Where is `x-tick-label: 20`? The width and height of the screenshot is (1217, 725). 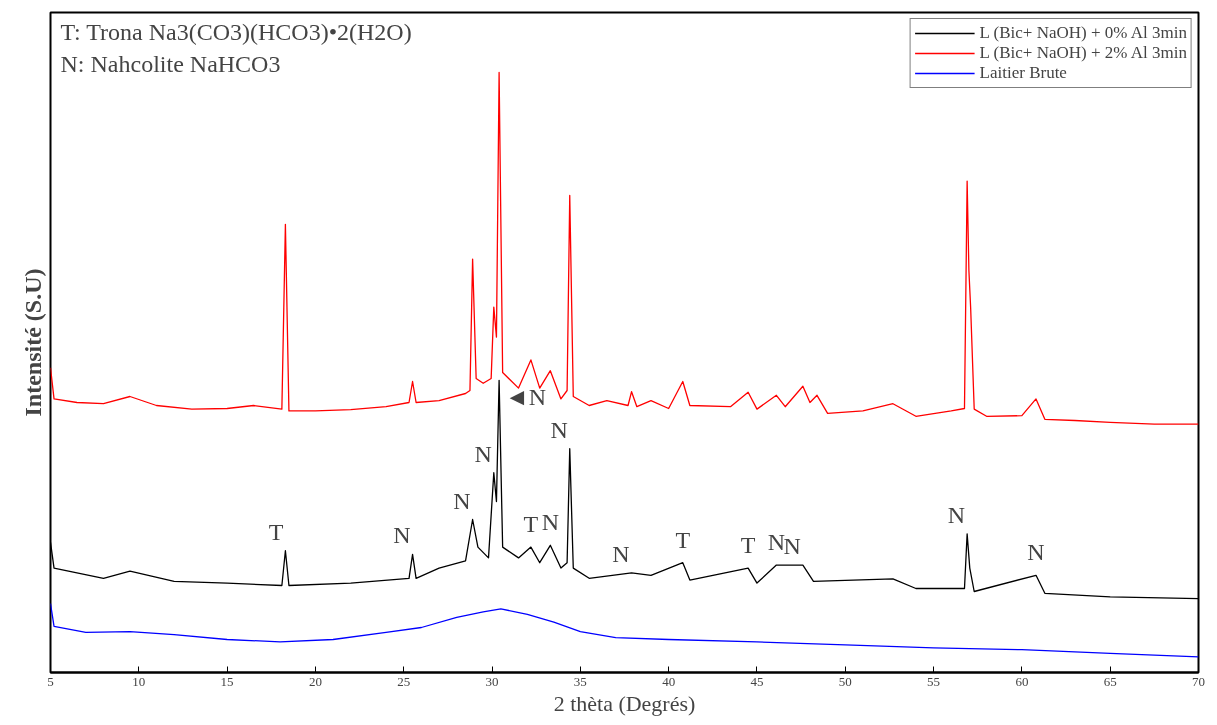 x-tick-label: 20 is located at coordinates (315, 681).